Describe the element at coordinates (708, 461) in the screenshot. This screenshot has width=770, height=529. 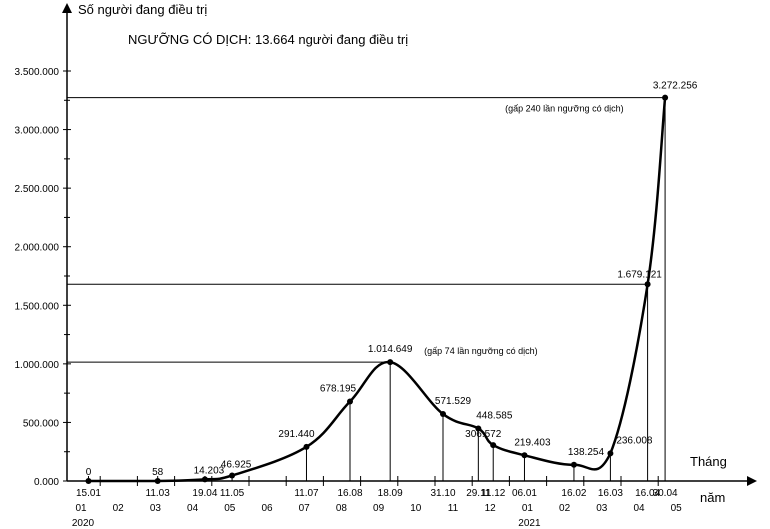
I see `x-axis-title: Tháng` at that location.